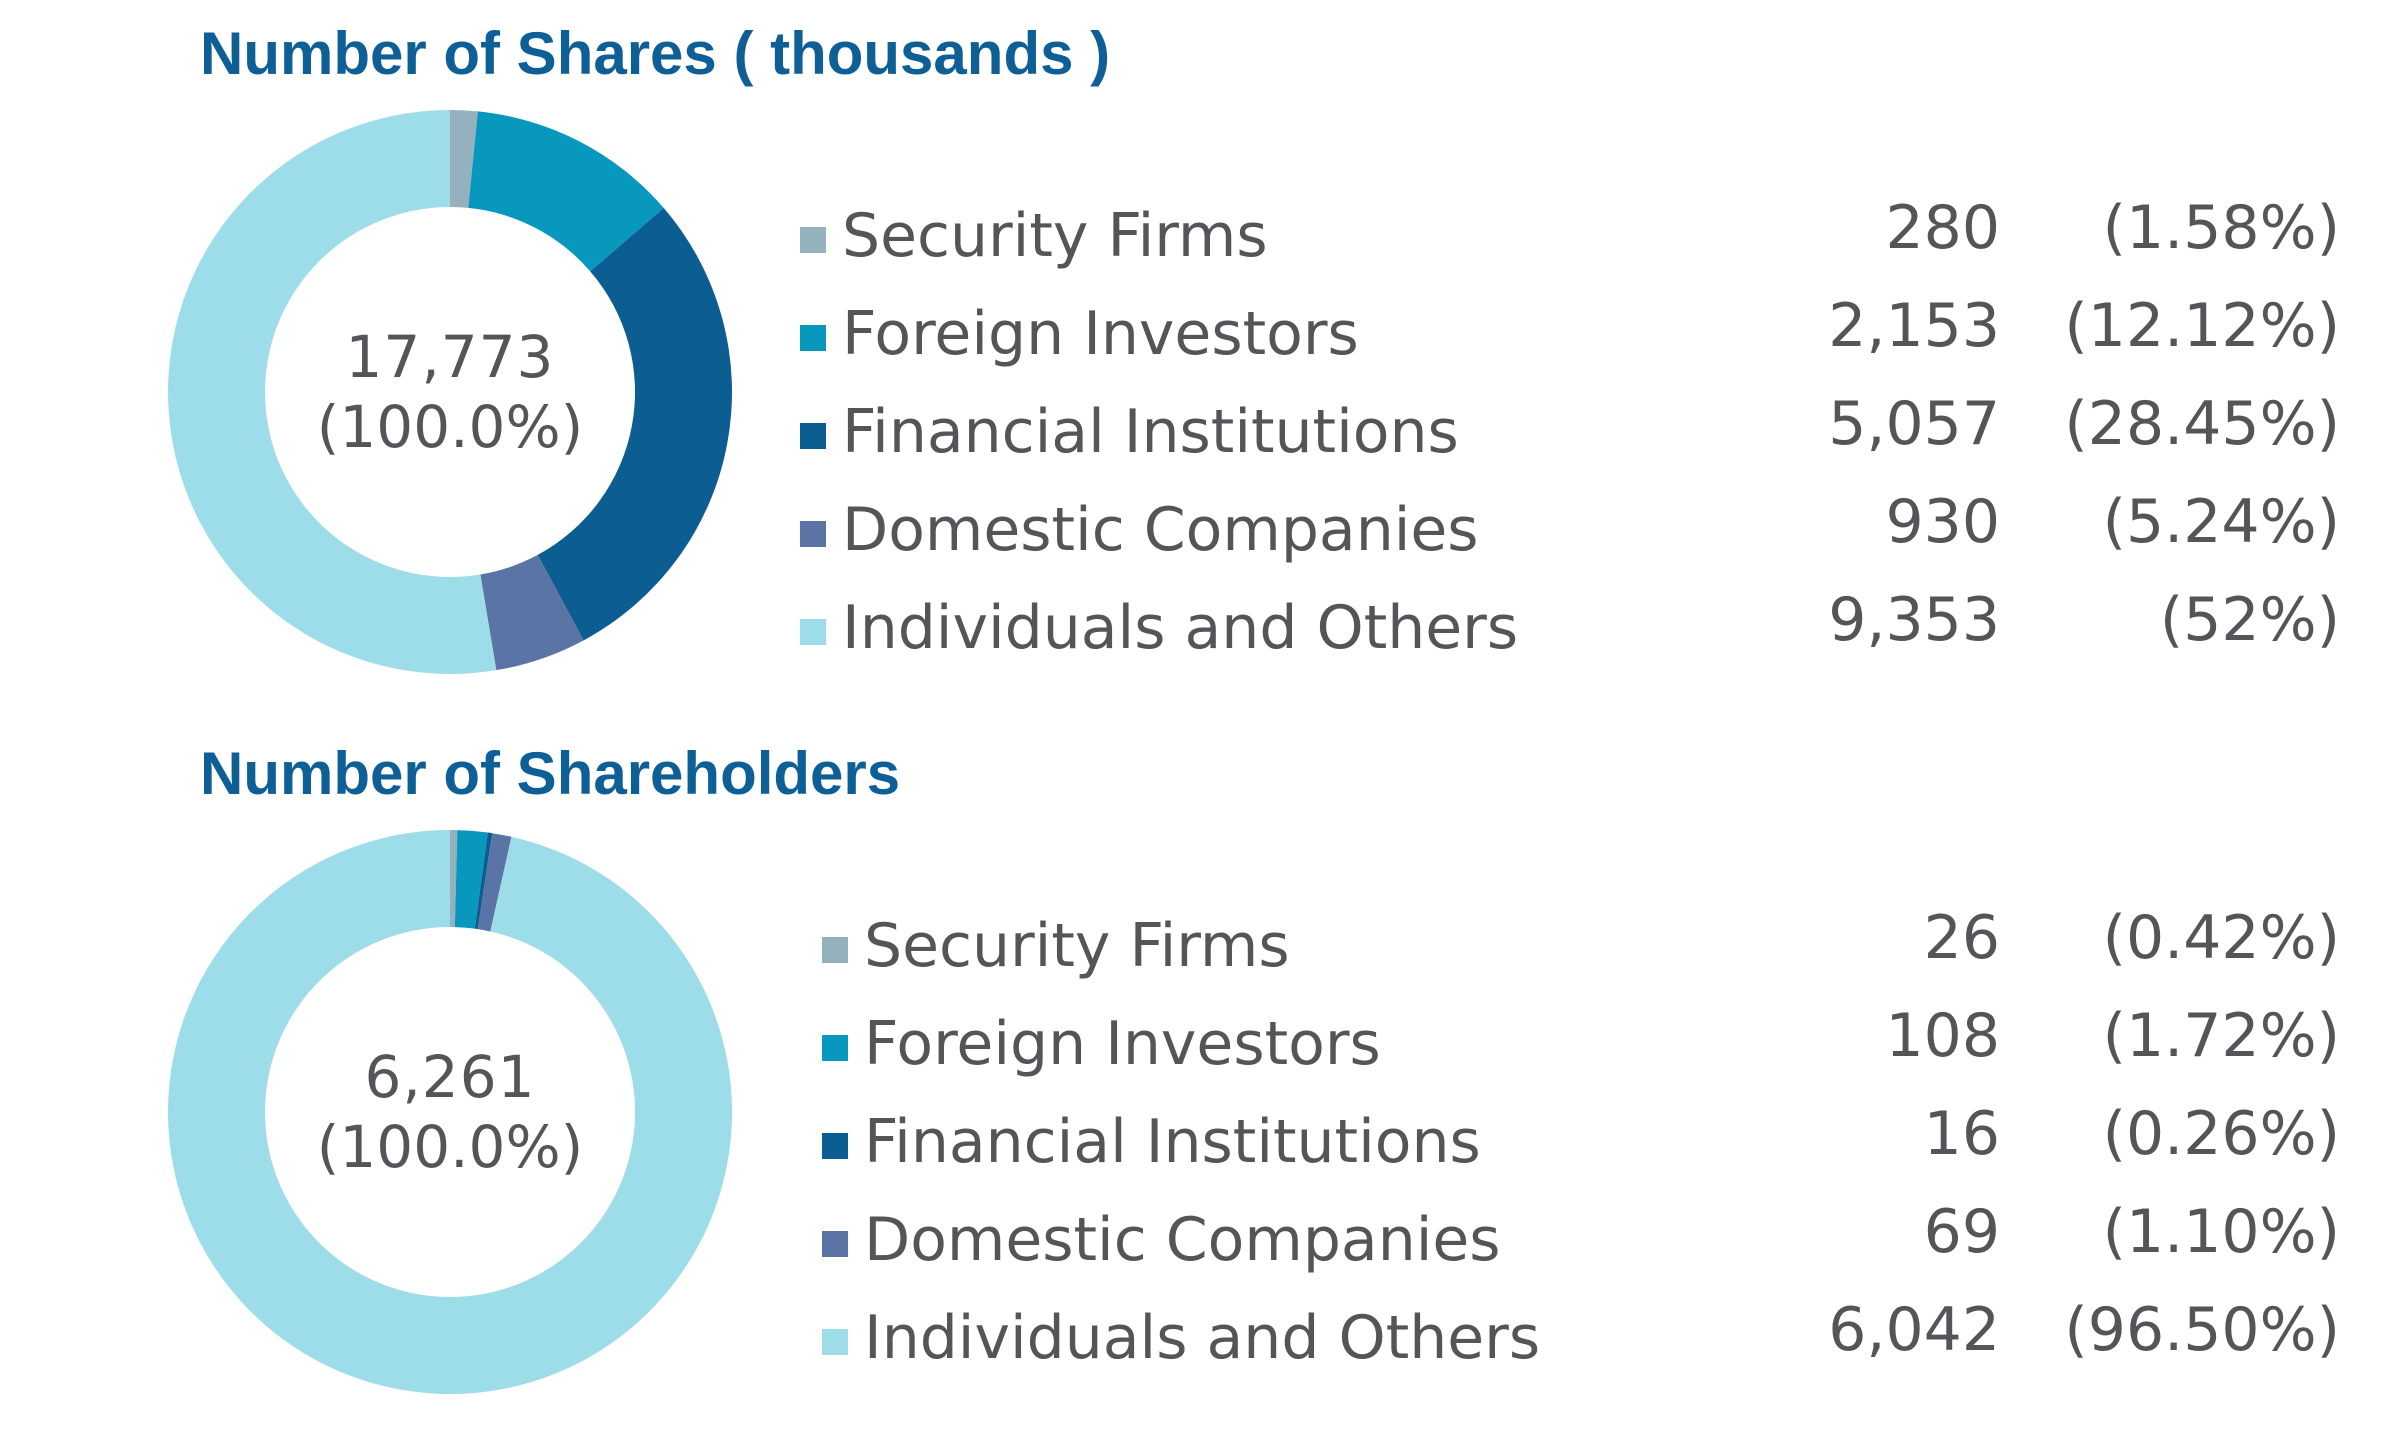 This screenshot has width=2399, height=1443. What do you see at coordinates (1961, 1232) in the screenshot?
I see `legend-value: 69` at bounding box center [1961, 1232].